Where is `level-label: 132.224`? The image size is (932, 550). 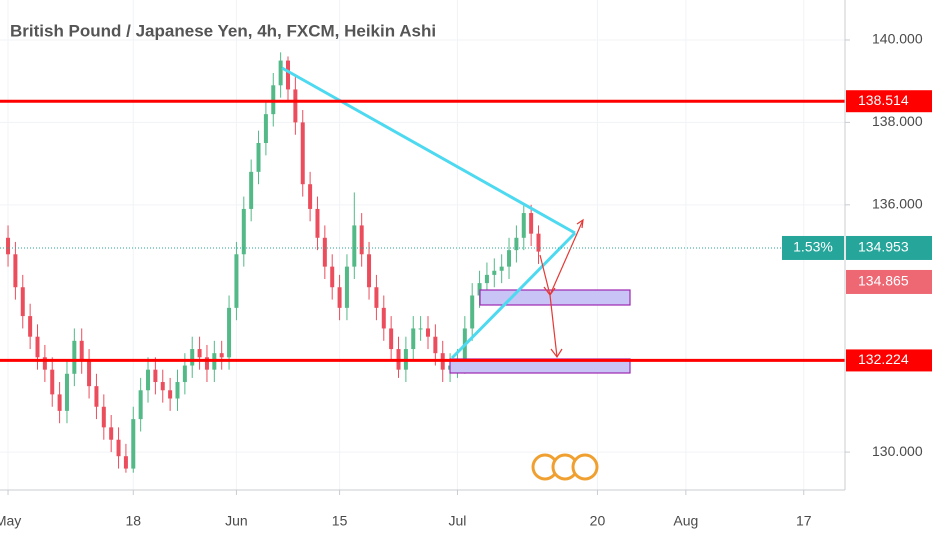
level-label: 132.224 is located at coordinates (883, 359).